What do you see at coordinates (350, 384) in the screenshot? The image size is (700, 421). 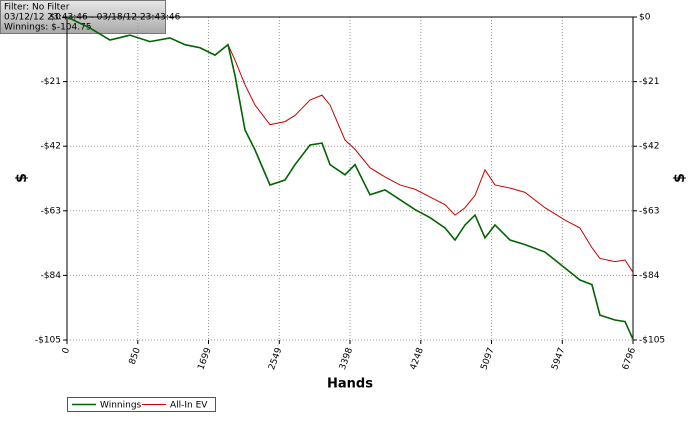 I see `x-axis-label: Hands` at bounding box center [350, 384].